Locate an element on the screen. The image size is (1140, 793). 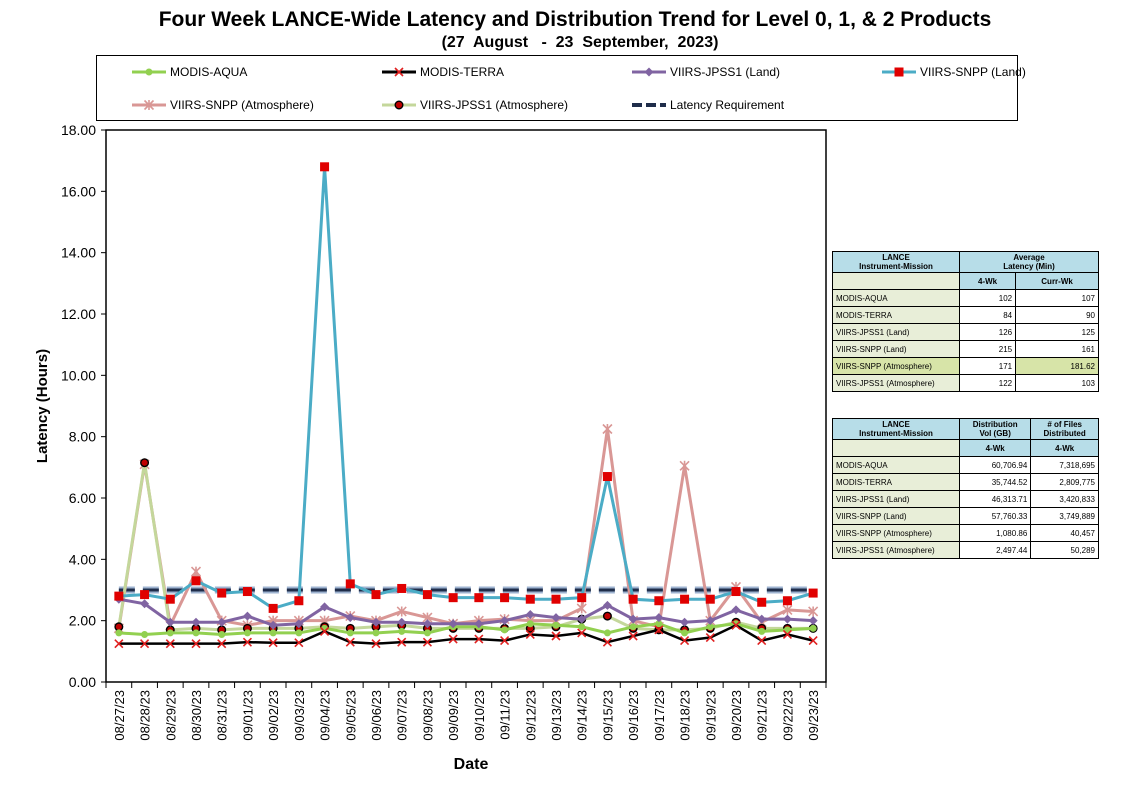
table-cell-value: 1,080.86 is located at coordinates (995, 533).